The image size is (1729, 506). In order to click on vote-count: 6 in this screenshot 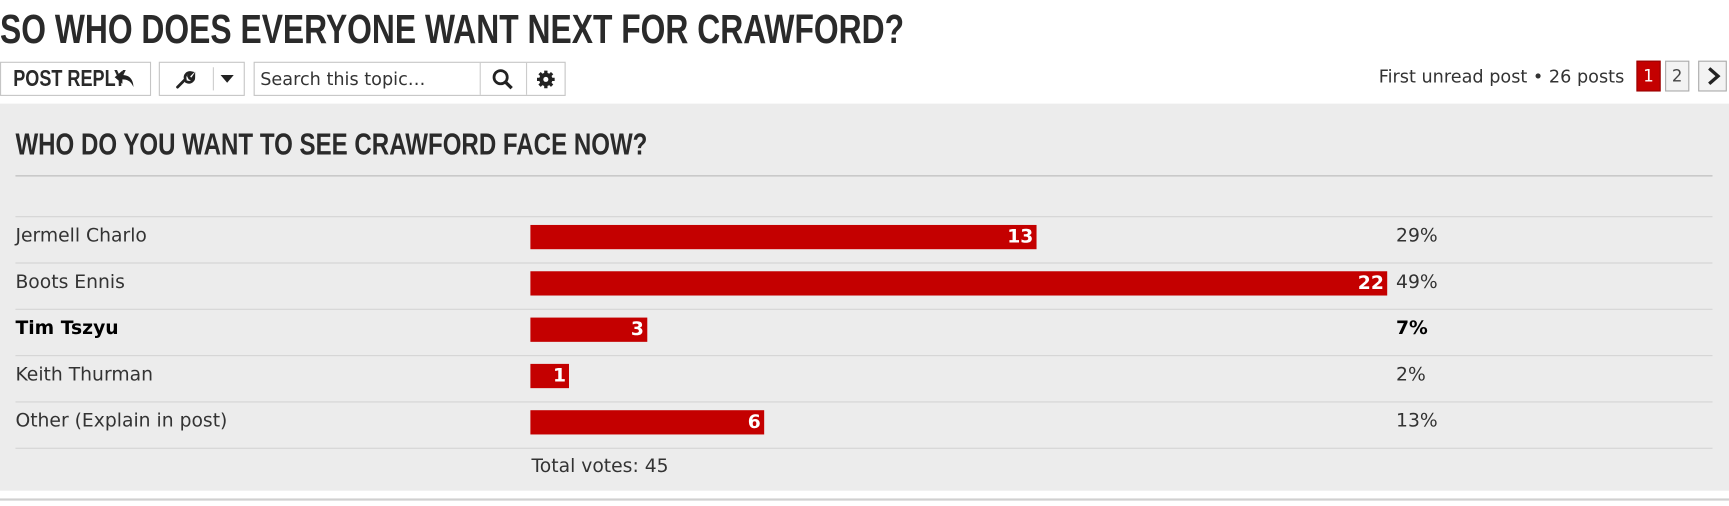, I will do `click(754, 422)`.